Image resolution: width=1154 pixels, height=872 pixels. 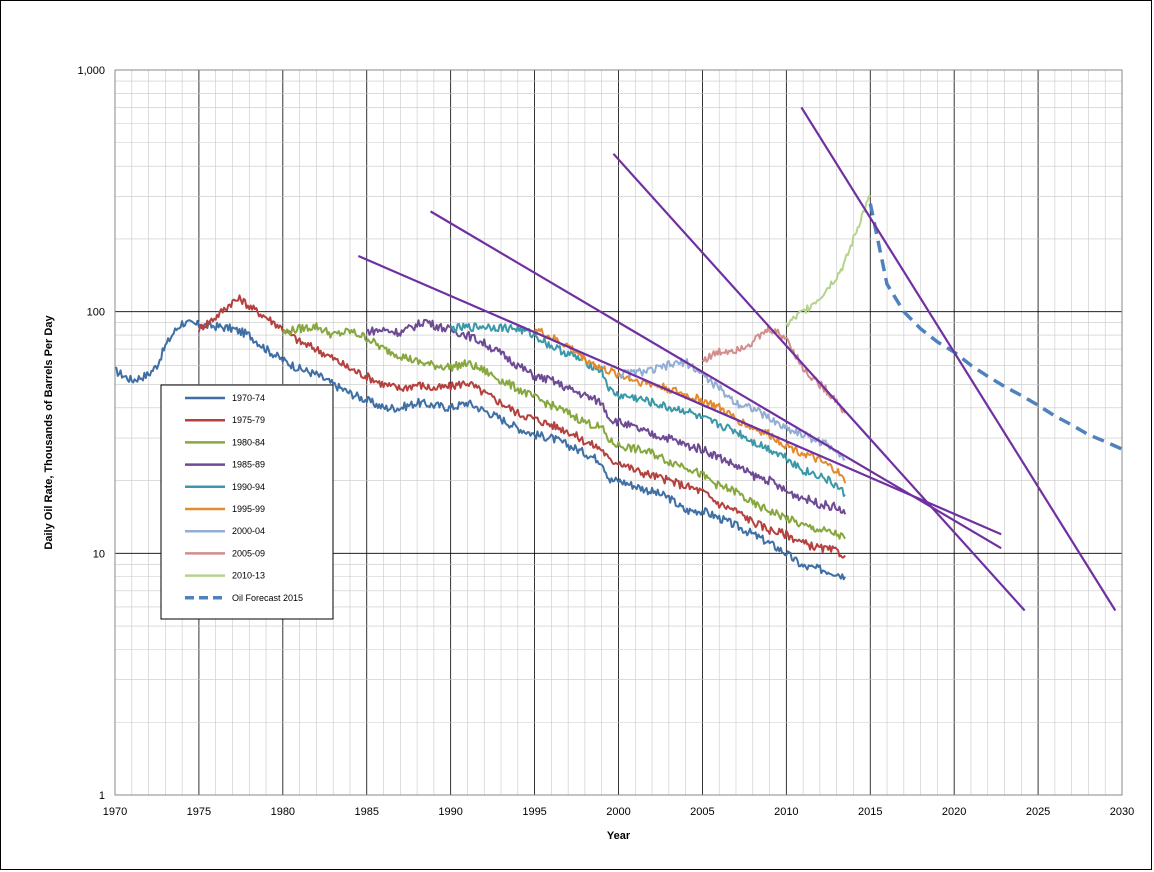 I want to click on legend-label: 1995-99, so click(x=248, y=509).